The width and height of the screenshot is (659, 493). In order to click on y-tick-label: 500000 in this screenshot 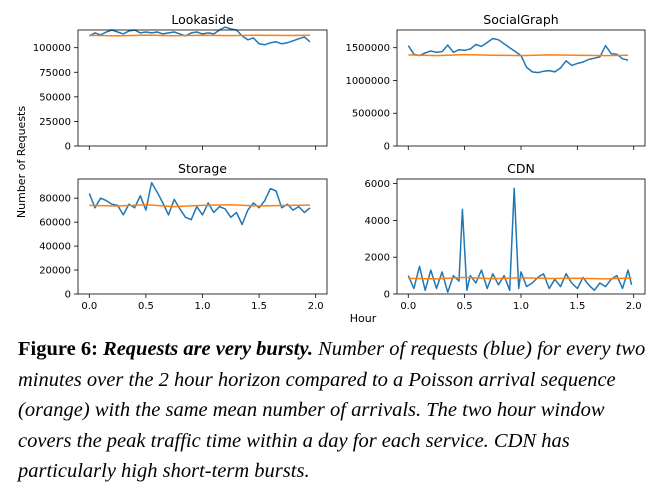, I will do `click(371, 114)`.